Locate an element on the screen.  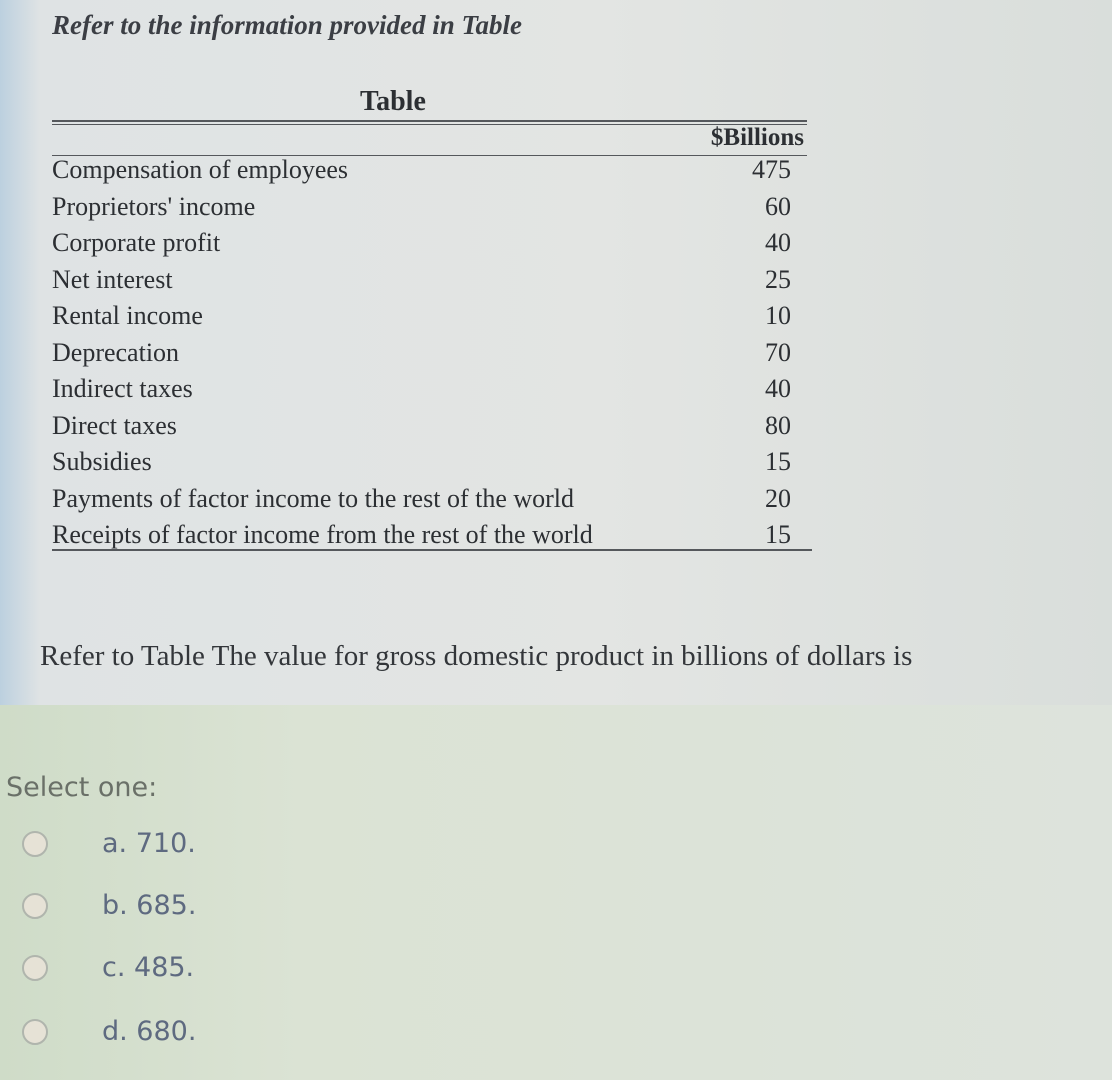
row-value: 80 is located at coordinates (778, 425).